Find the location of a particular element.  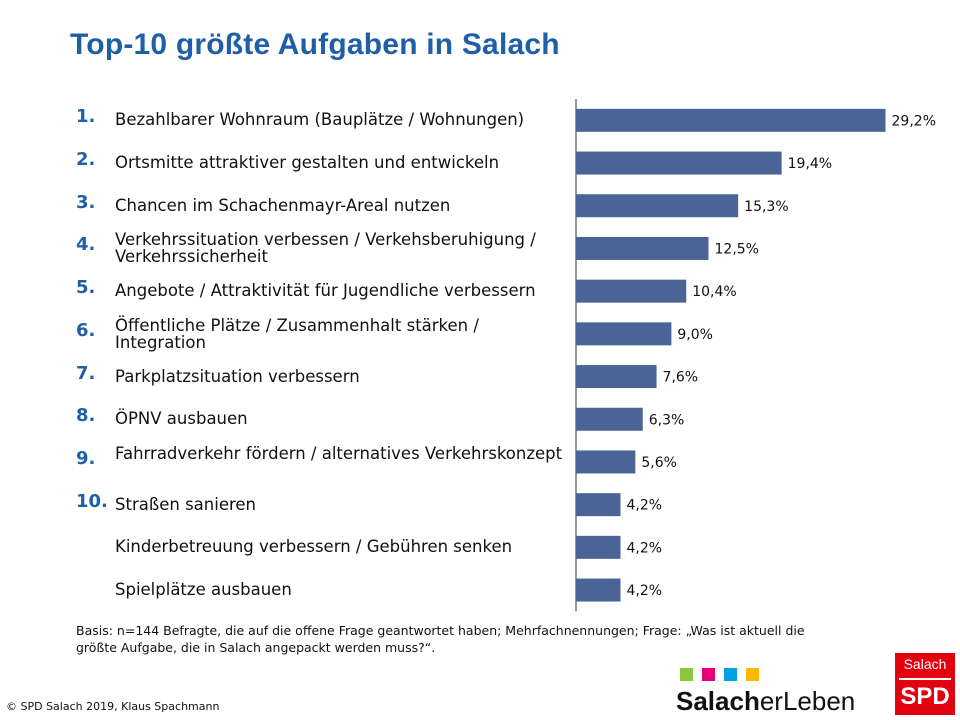

rank-number: 3. is located at coordinates (86, 202).